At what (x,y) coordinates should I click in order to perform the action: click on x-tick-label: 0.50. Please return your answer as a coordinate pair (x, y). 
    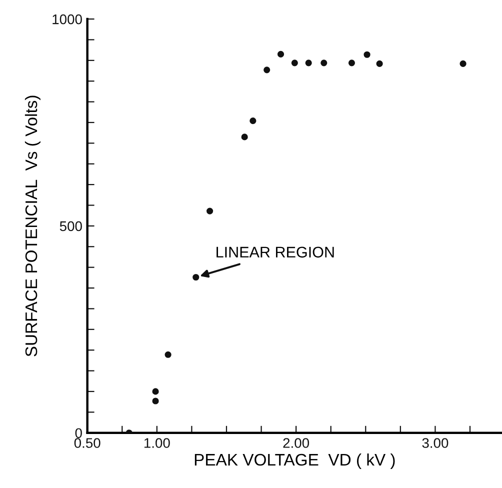
    Looking at the image, I should click on (87, 443).